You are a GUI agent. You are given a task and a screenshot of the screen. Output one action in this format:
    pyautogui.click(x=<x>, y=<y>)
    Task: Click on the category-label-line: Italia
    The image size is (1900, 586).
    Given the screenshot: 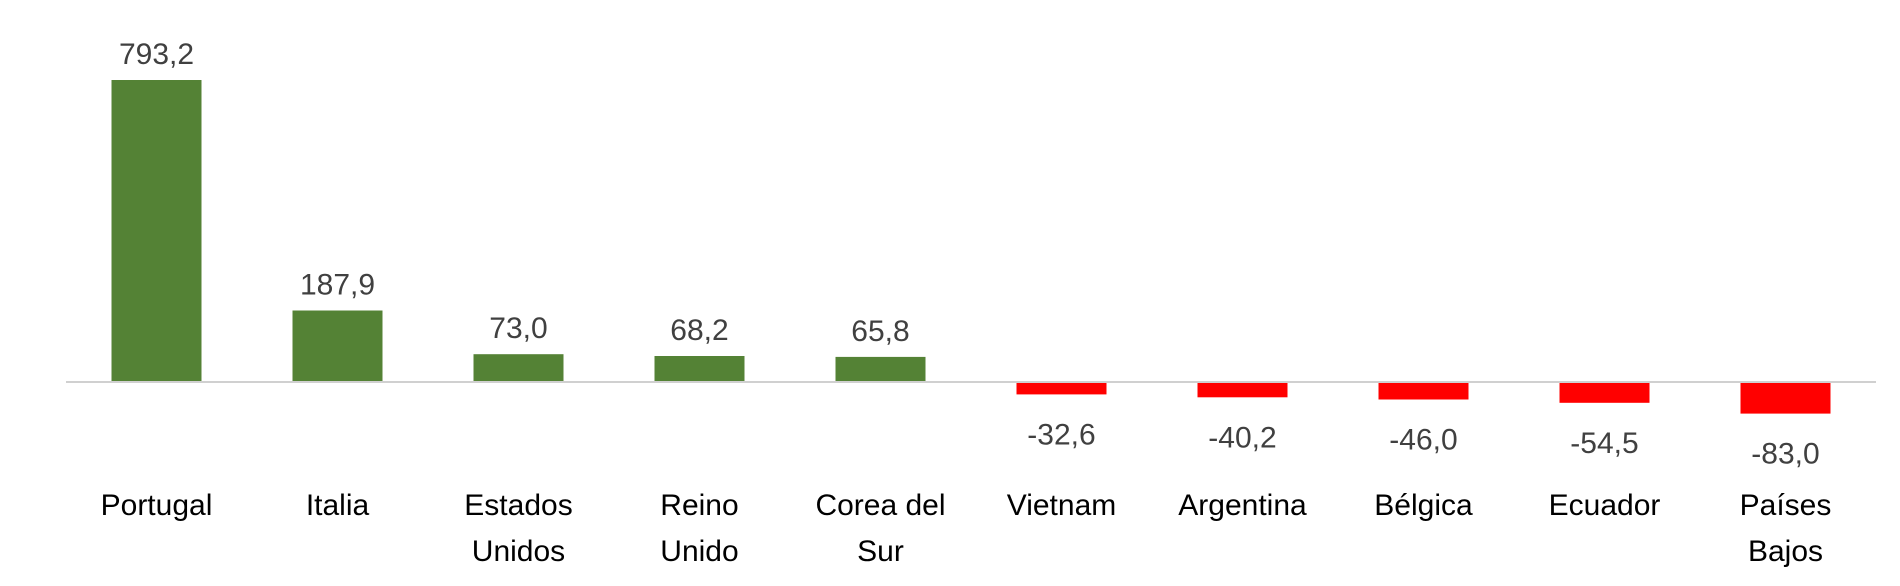 What is the action you would take?
    pyautogui.click(x=338, y=505)
    